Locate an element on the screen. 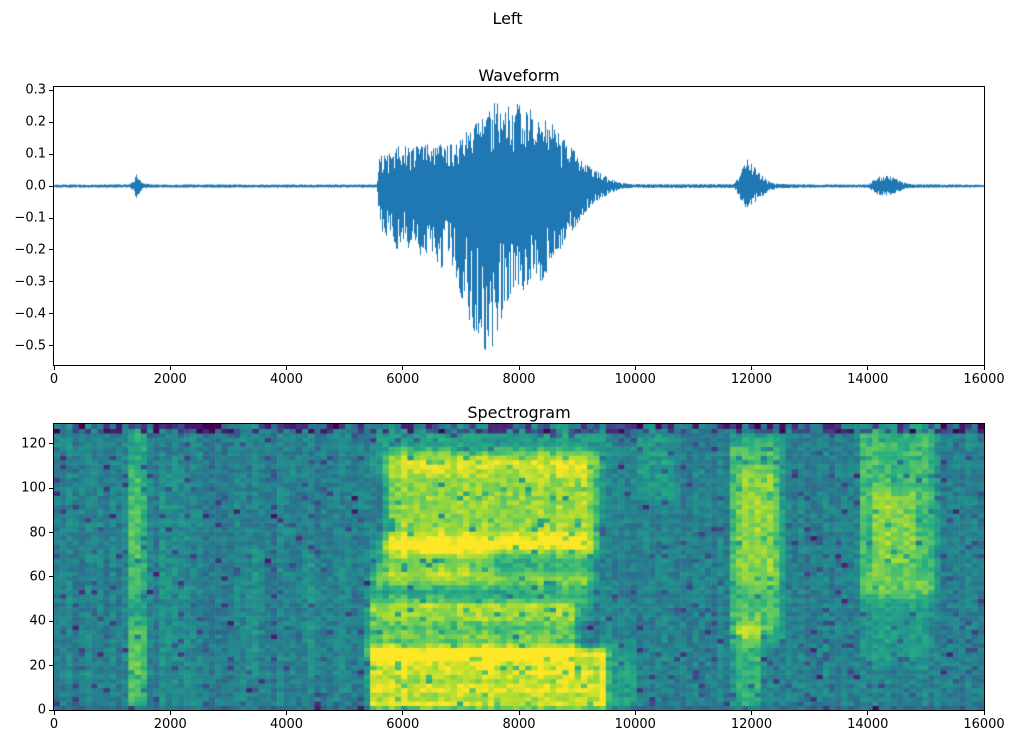  y-tick-label: −0.3 is located at coordinates (30, 282).